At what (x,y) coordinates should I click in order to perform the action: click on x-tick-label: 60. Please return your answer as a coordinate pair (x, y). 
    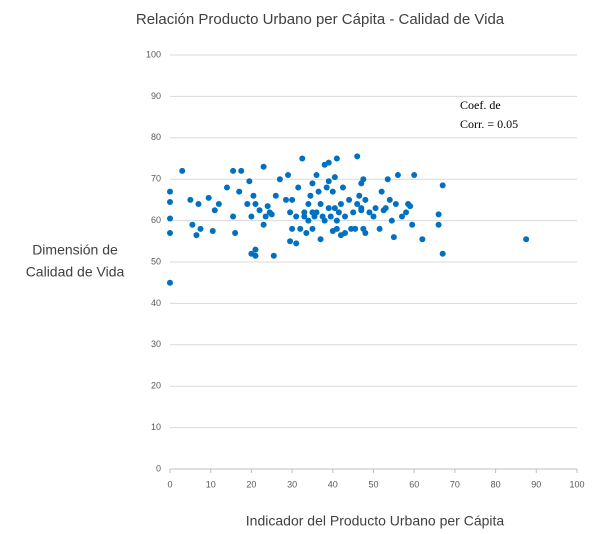
    Looking at the image, I should click on (414, 484).